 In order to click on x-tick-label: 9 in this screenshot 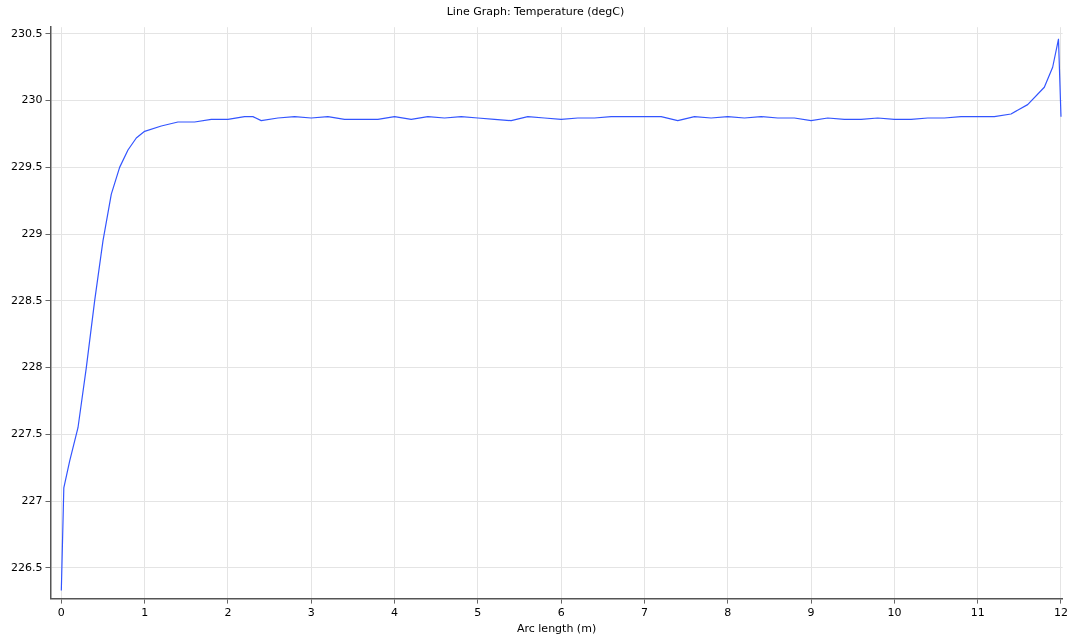, I will do `click(811, 613)`.